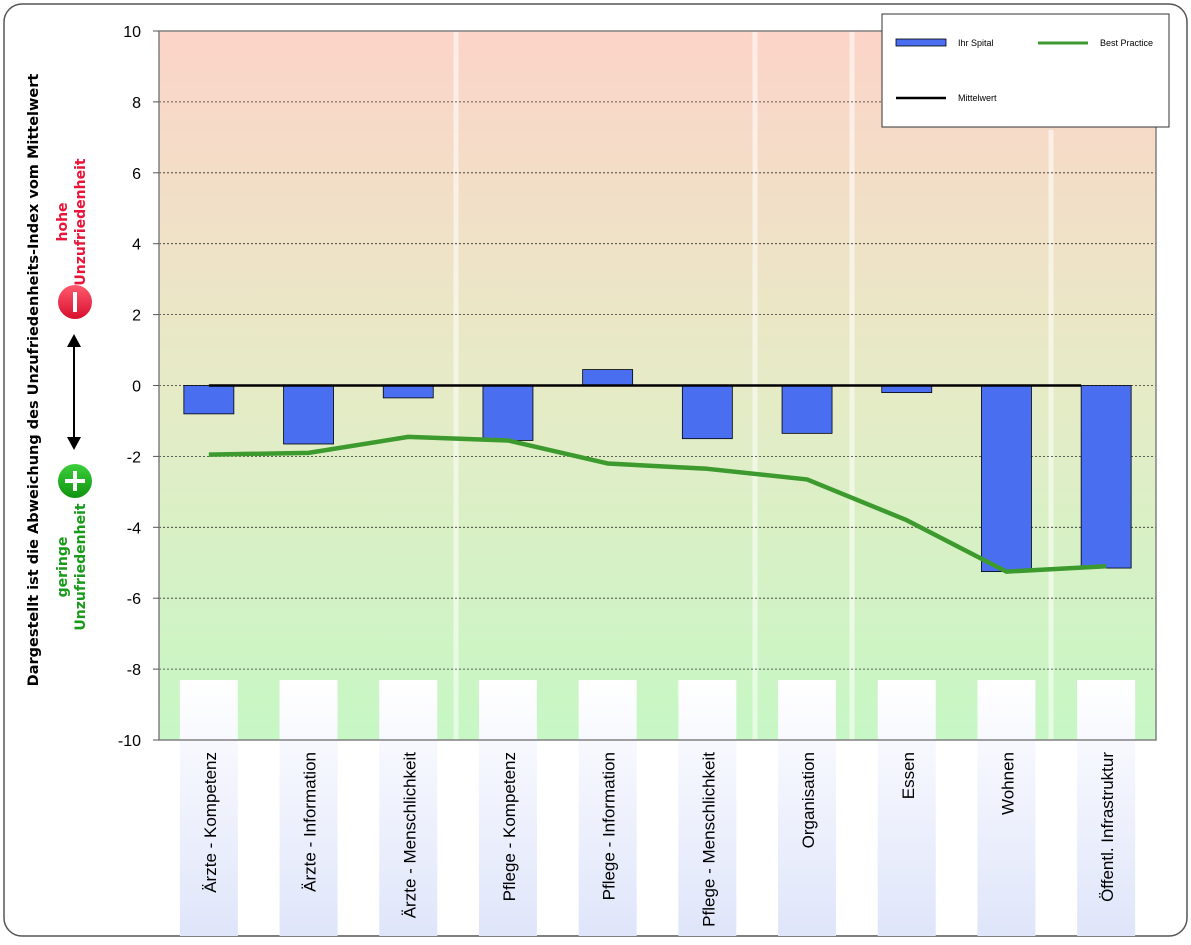 Image resolution: width=1191 pixels, height=945 pixels. What do you see at coordinates (136, 245) in the screenshot?
I see `y-tick-label: 4` at bounding box center [136, 245].